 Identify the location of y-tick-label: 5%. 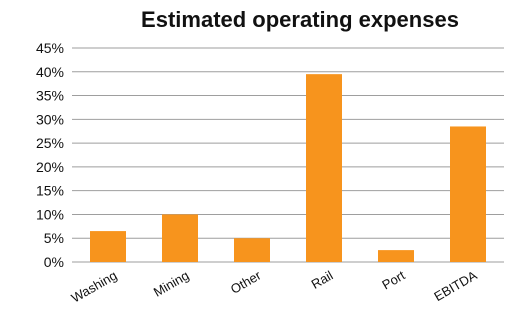
(54, 238).